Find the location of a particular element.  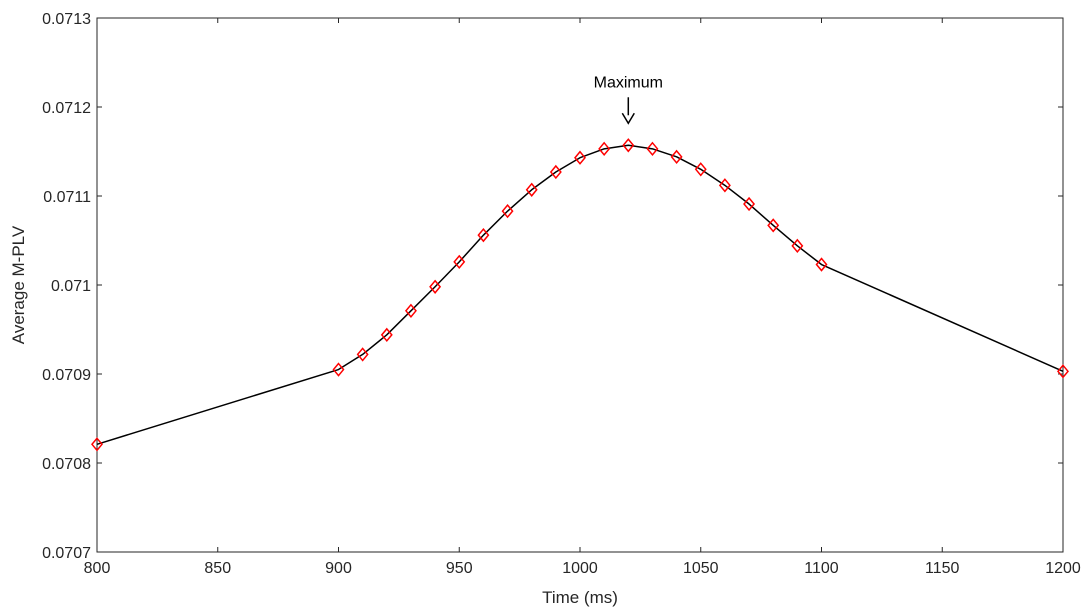

y-axis-label: Average M-PLV is located at coordinates (18, 284).